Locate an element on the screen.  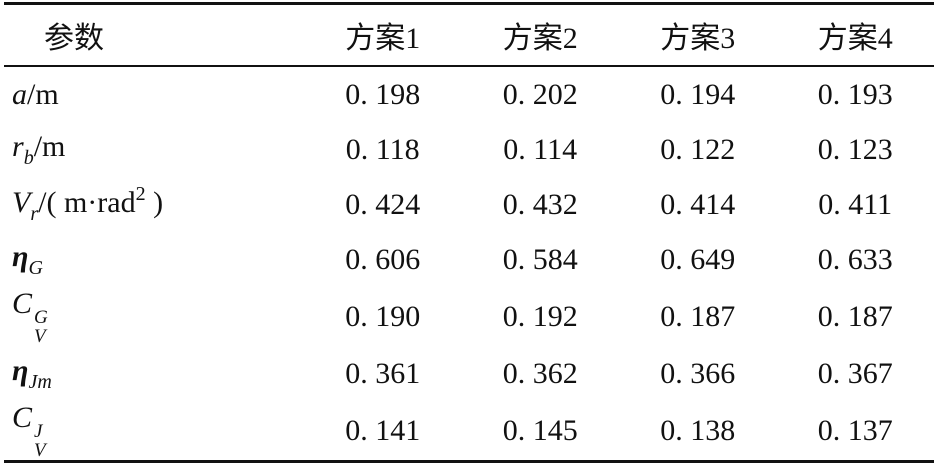
value-cell: 0. 114 is located at coordinates (540, 149).